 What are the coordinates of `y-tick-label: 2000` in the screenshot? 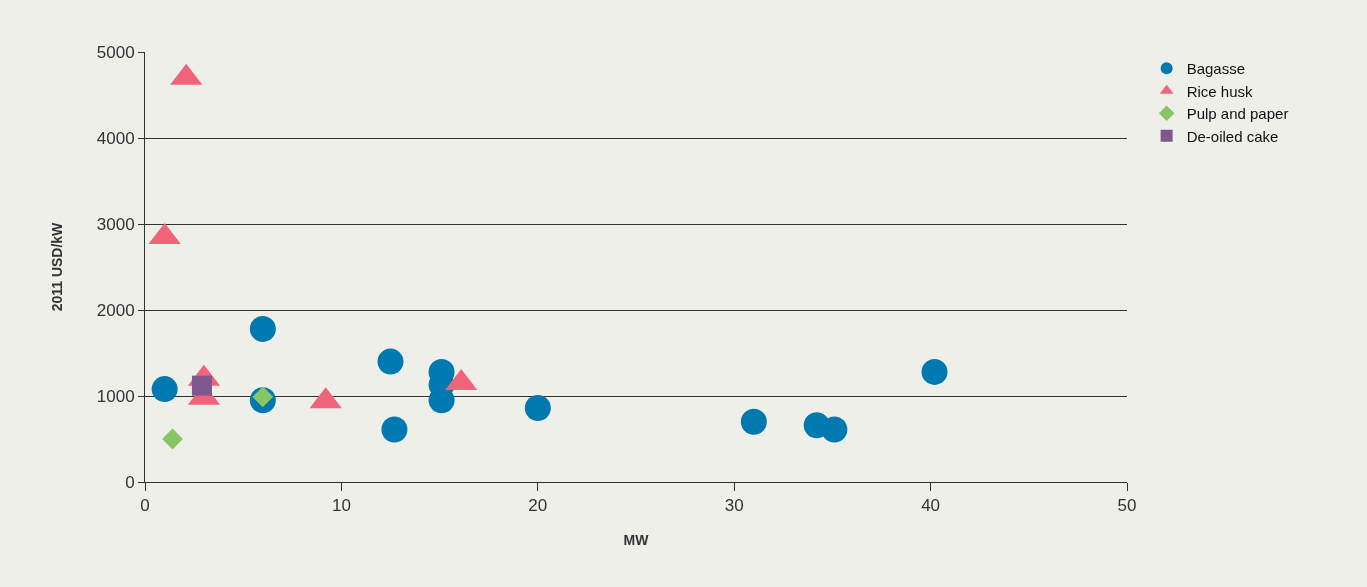 It's located at (115, 310).